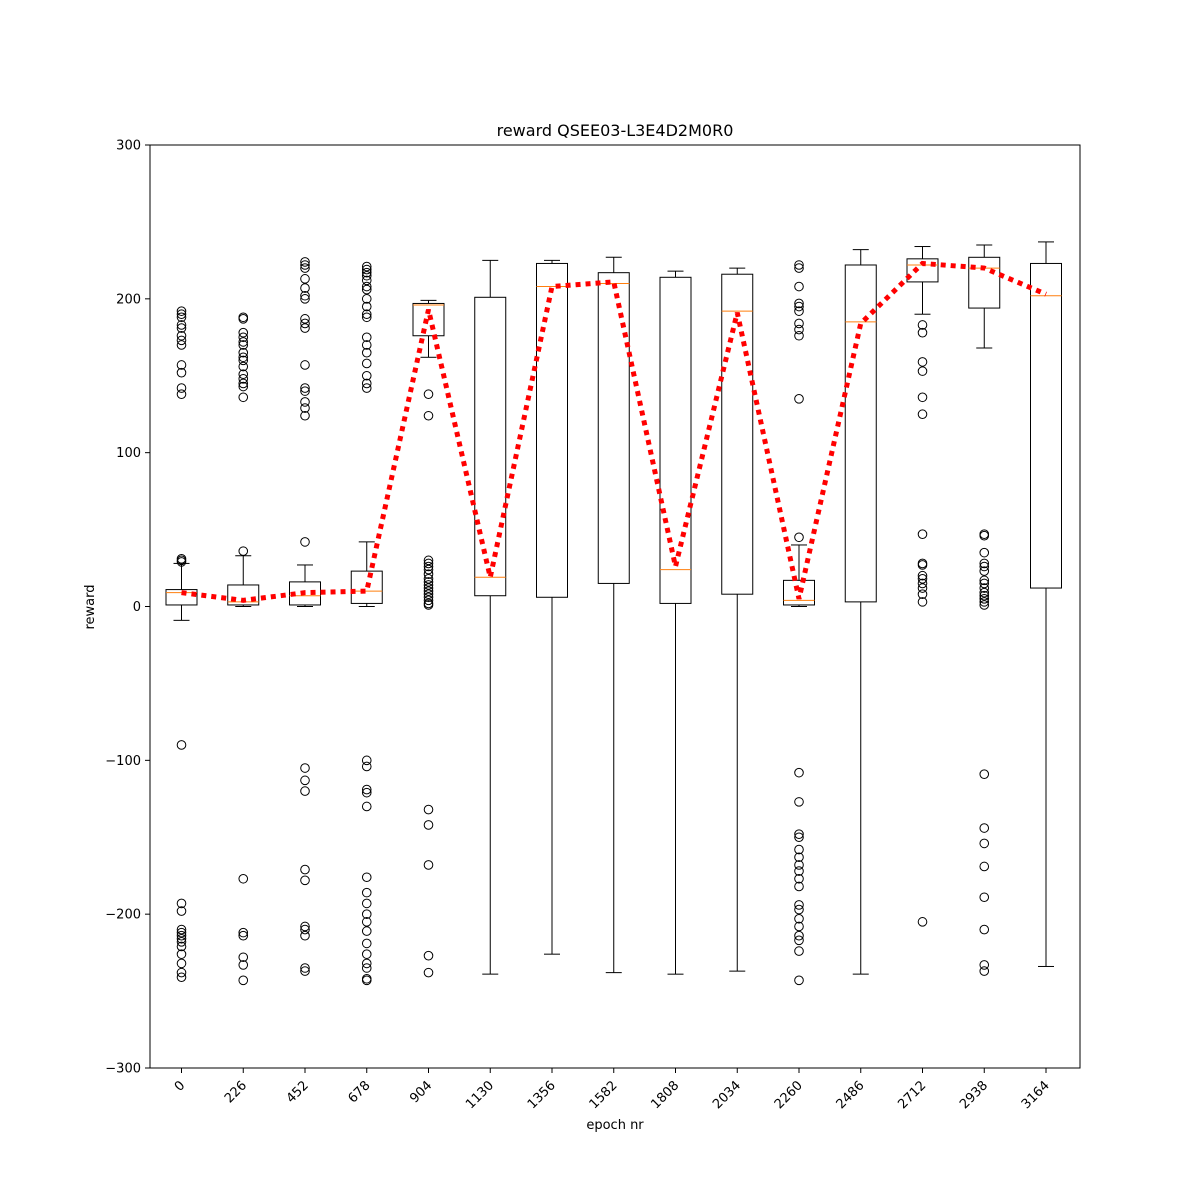 The height and width of the screenshot is (1200, 1200). I want to click on x-tick-label: 1808, so click(665, 1095).